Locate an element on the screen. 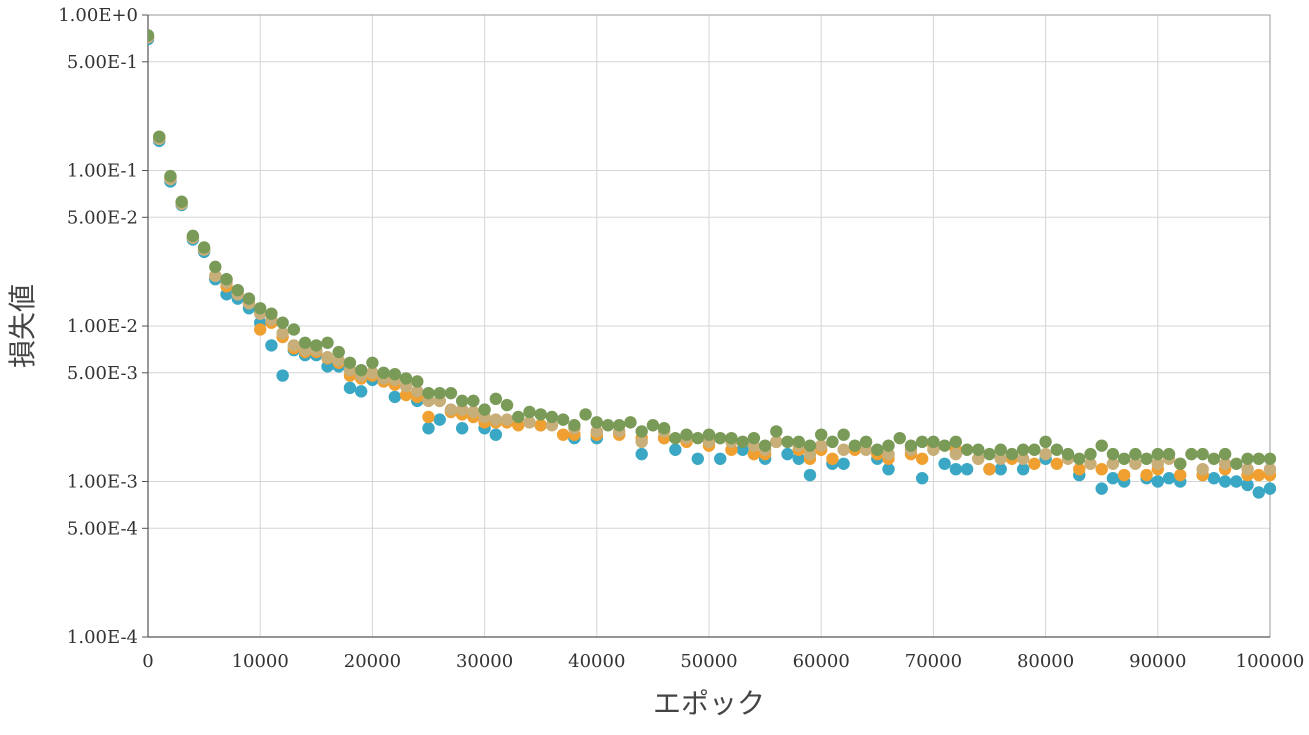 Image resolution: width=1309 pixels, height=735 pixels. y-axis-title: 損失値 is located at coordinates (22, 326).